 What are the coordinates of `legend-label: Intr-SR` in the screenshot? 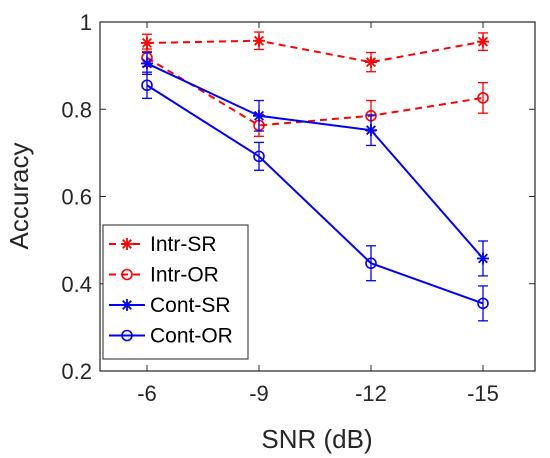 It's located at (183, 244).